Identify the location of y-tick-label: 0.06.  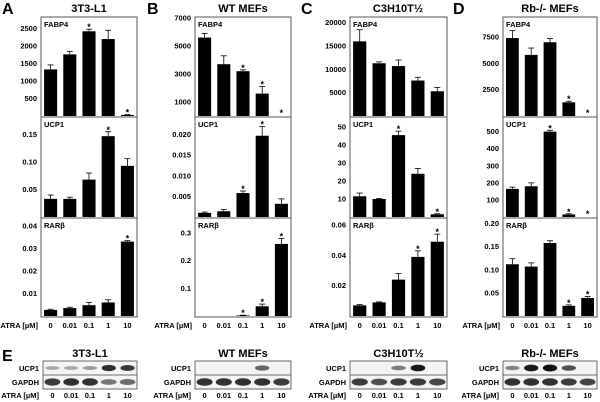
(338, 225).